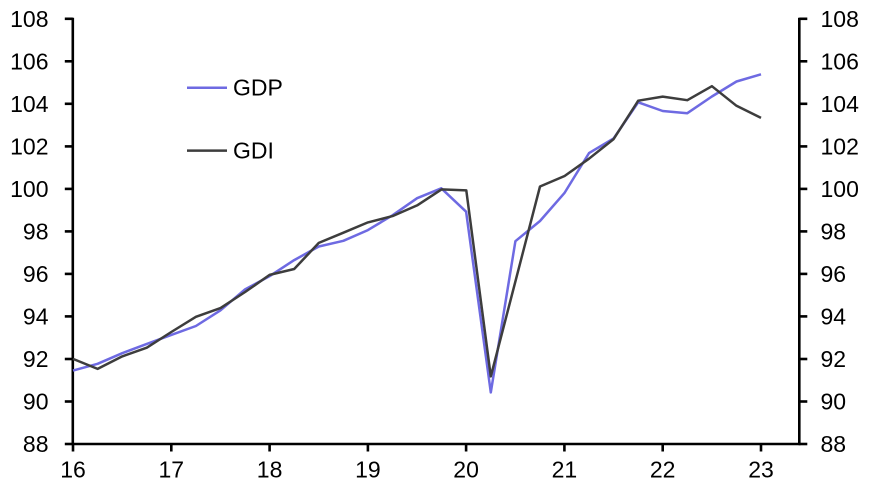 This screenshot has width=877, height=494. I want to click on svg-text: 22, so click(663, 470).